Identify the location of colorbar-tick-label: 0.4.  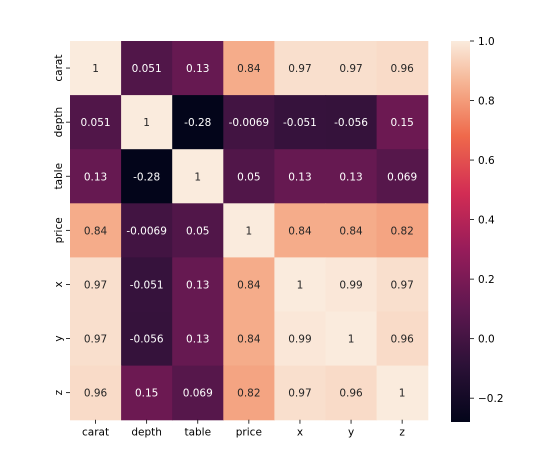
(486, 220).